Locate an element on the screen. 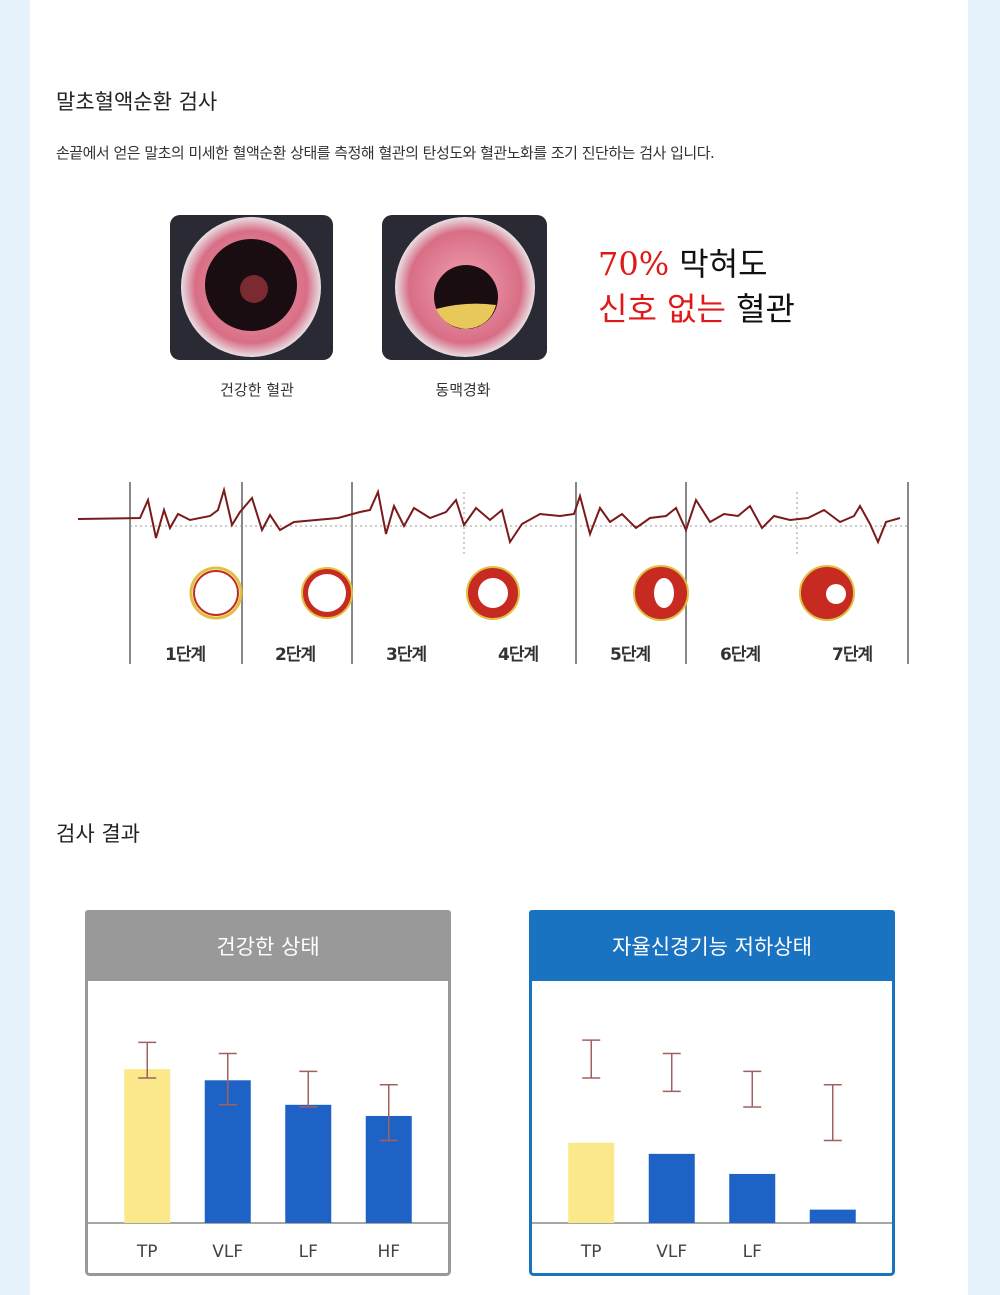 The width and height of the screenshot is (1000, 1295). stage-label: 5단계 is located at coordinates (630, 655).